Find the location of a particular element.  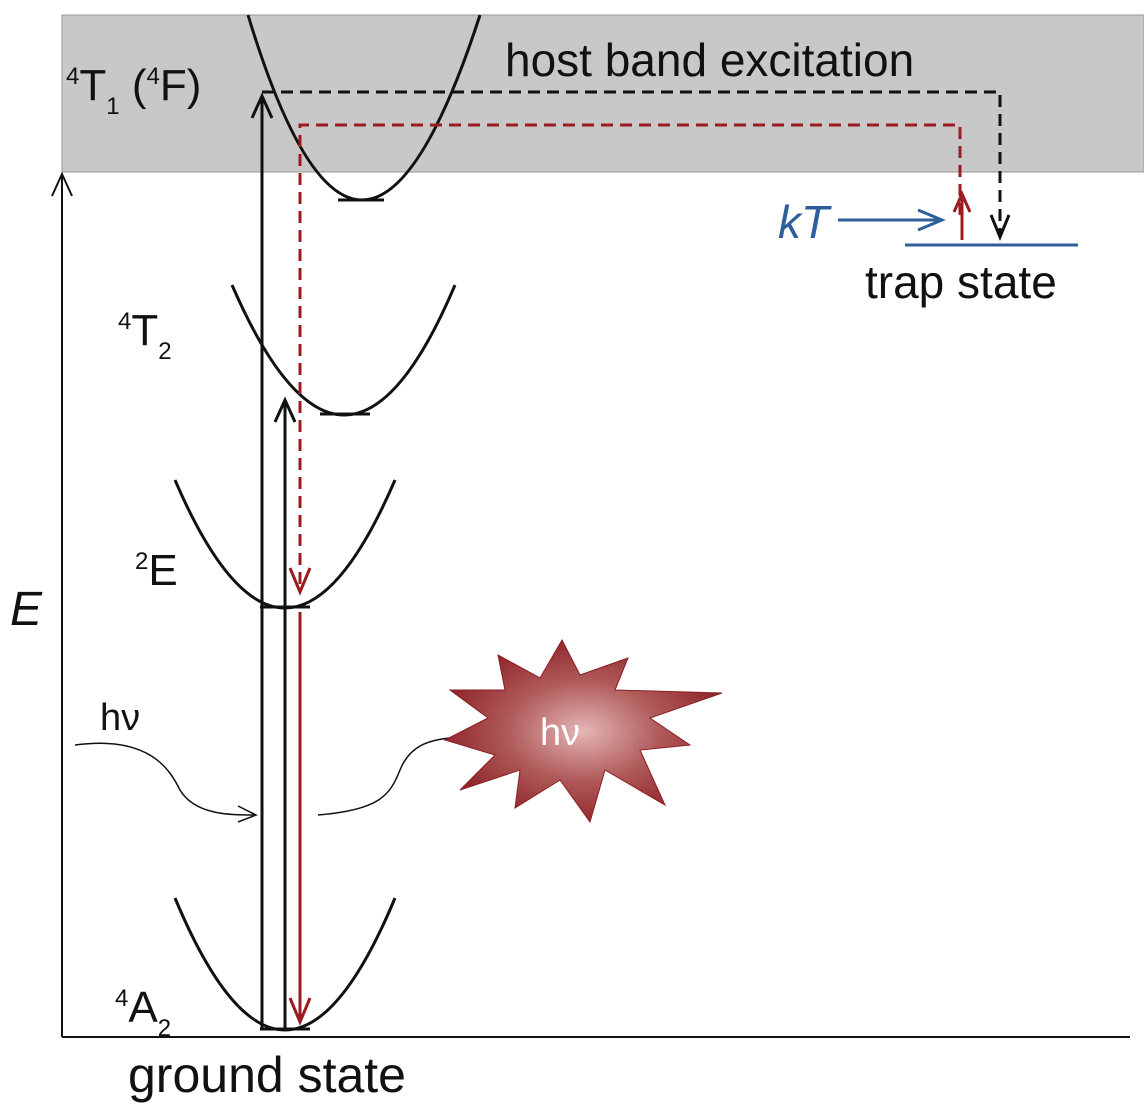

curve-4t2 is located at coordinates (343, 350).